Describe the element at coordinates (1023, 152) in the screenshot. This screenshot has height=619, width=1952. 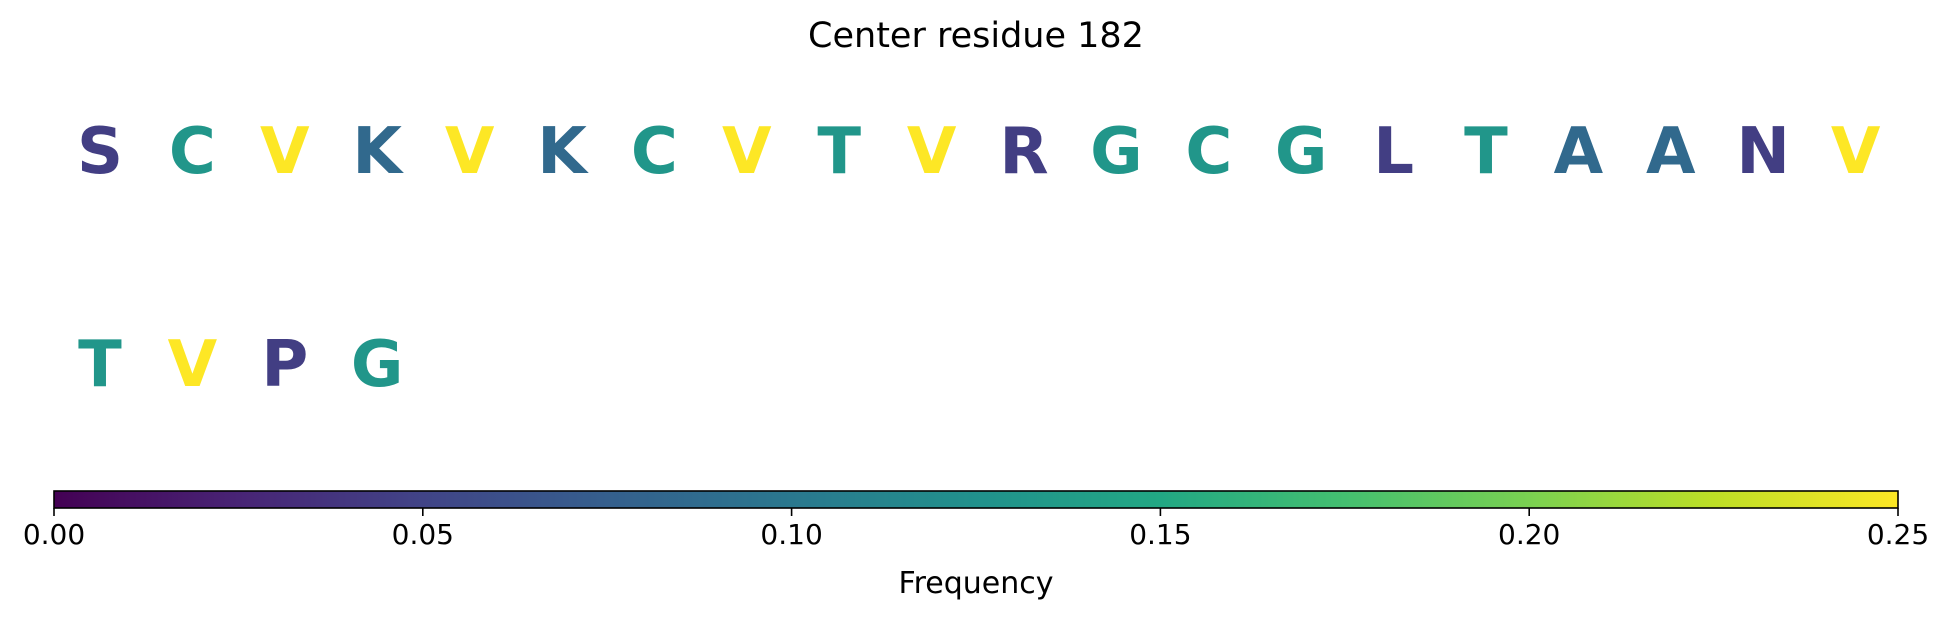
I see `residue-letter: R` at that location.